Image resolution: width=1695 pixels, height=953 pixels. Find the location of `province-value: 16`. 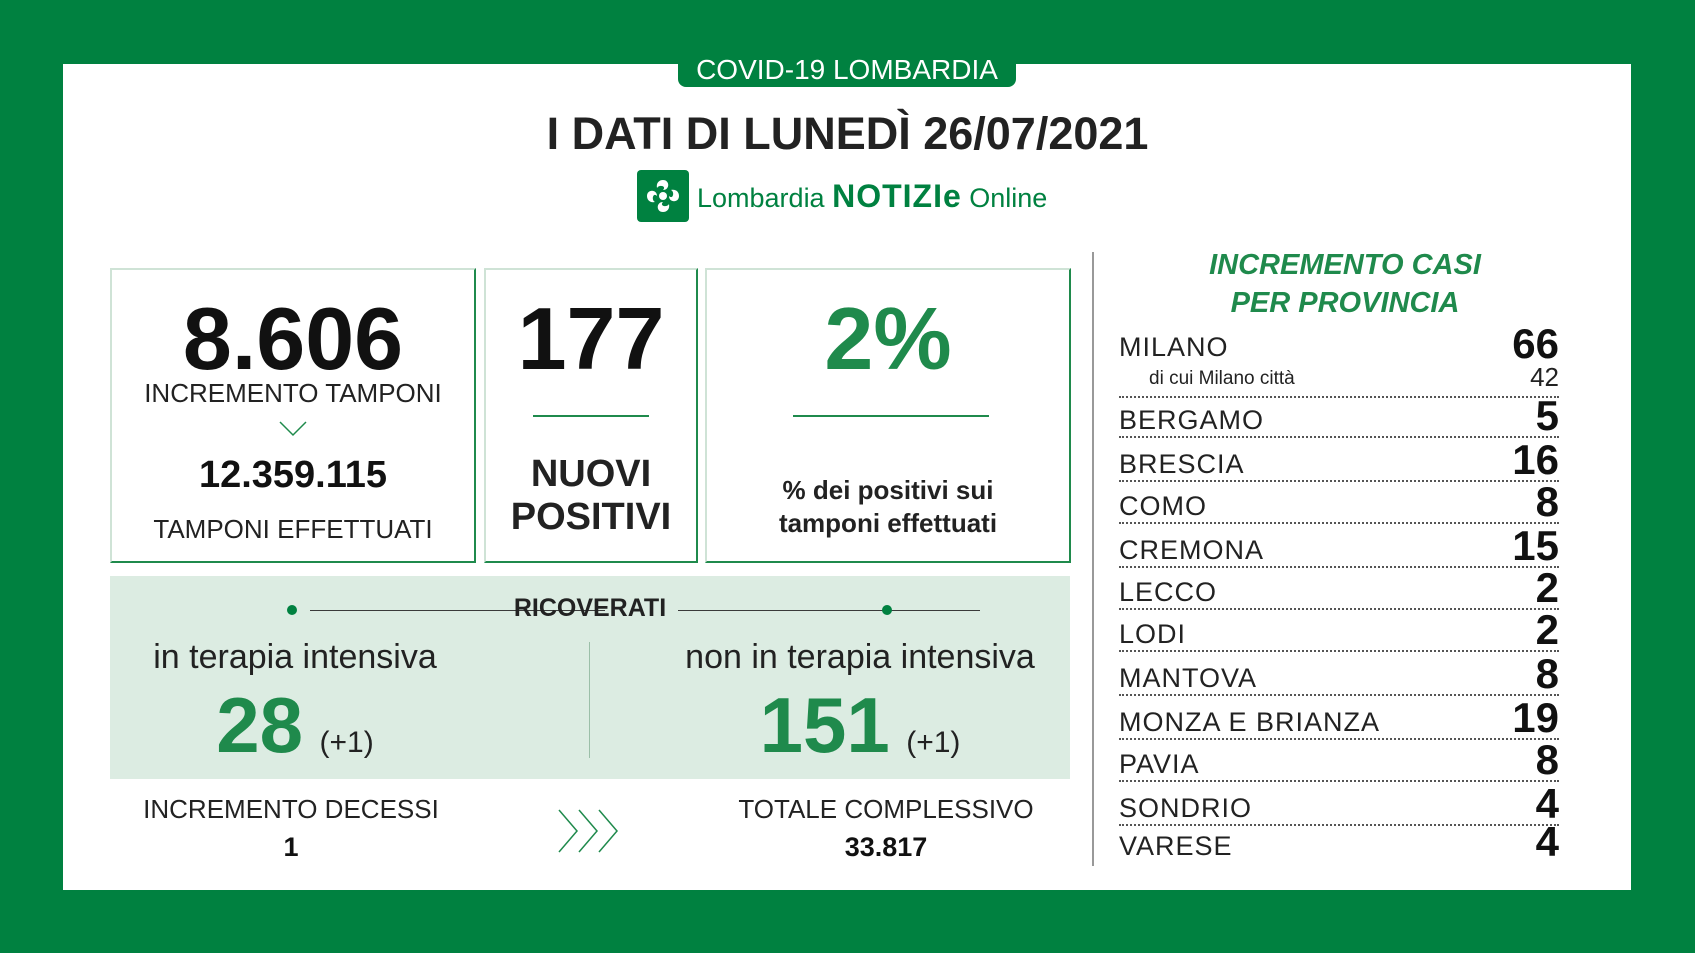

province-value: 16 is located at coordinates (1535, 459).